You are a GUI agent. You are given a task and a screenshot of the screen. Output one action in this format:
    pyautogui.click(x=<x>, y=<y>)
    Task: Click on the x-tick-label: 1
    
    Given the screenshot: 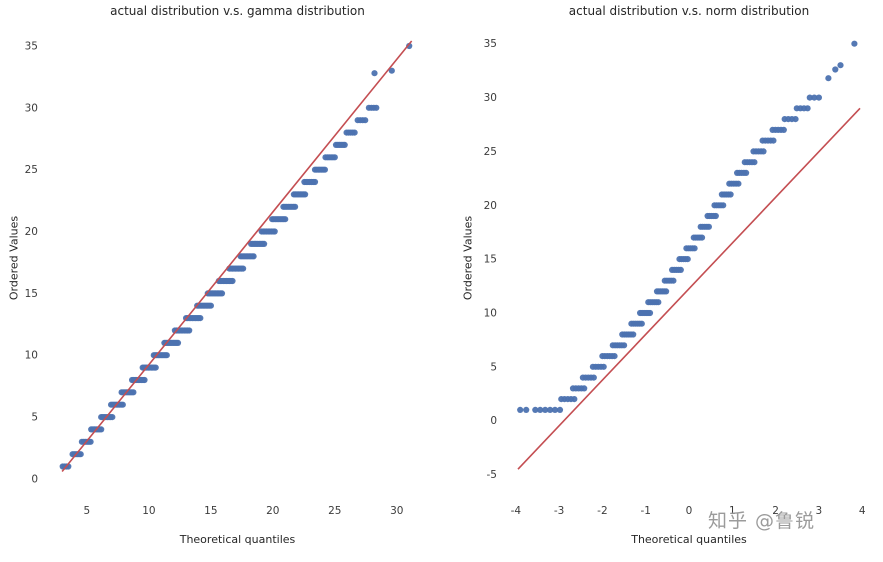 What is the action you would take?
    pyautogui.click(x=732, y=511)
    